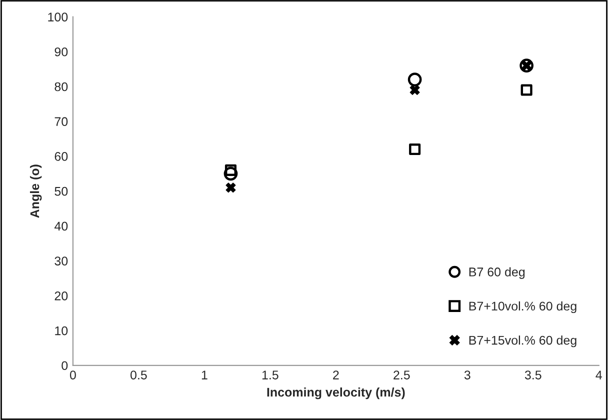  I want to click on legend-label: B7+10vol.% 60 deg, so click(522, 307).